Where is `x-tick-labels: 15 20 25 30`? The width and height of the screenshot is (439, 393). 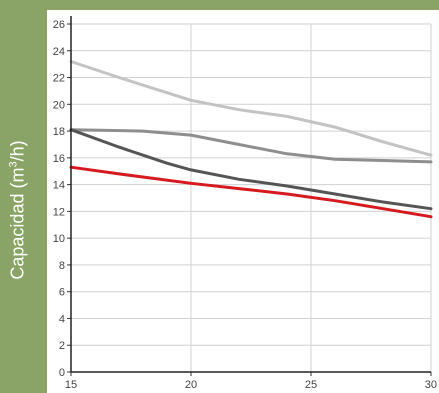
x-tick-labels: 15 20 25 30 is located at coordinates (251, 385).